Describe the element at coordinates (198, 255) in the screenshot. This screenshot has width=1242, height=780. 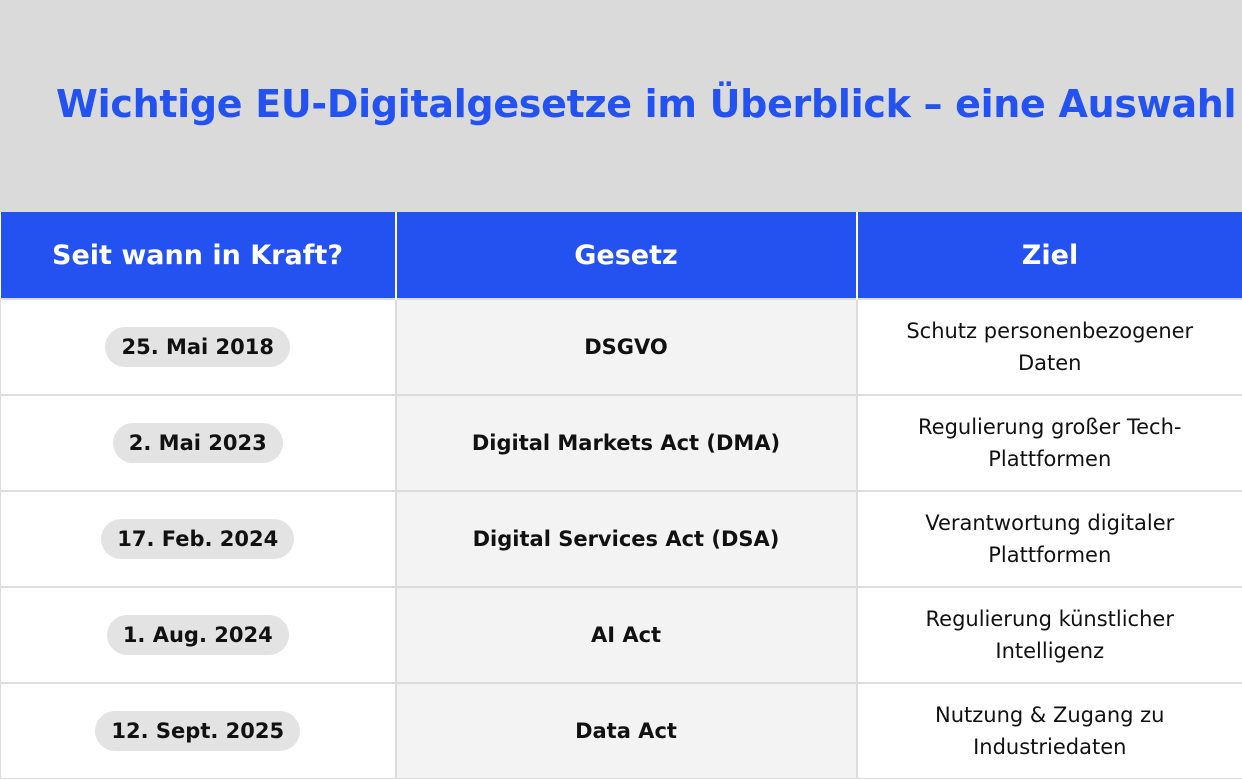
I see `column-header-date: Seit wann in Kraft?` at that location.